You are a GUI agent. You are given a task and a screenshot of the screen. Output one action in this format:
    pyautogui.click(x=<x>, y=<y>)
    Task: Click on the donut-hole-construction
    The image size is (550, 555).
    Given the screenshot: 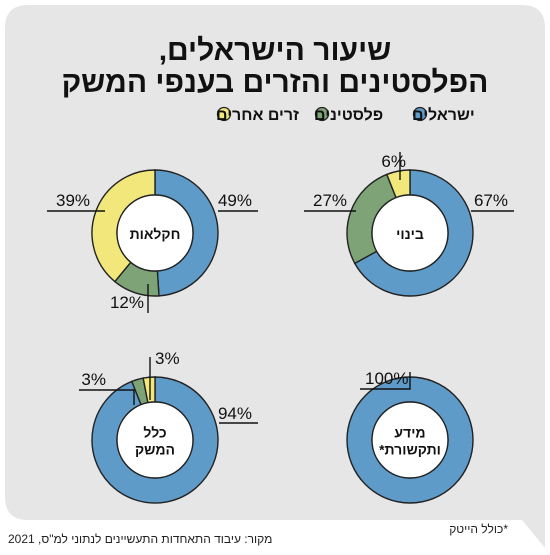 What is the action you would take?
    pyautogui.click(x=410, y=233)
    